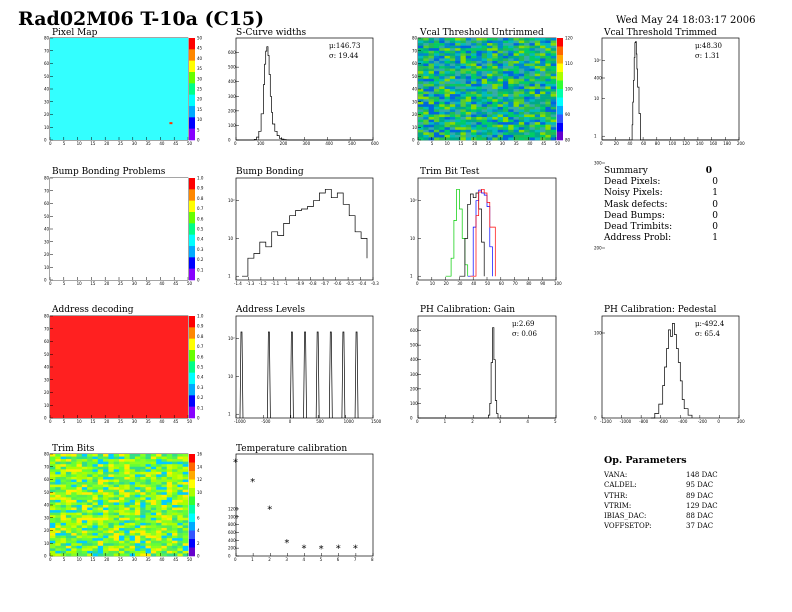 This screenshot has height=612, width=792. Describe the element at coordinates (626, 171) in the screenshot. I see `summary-title: Summary` at that location.